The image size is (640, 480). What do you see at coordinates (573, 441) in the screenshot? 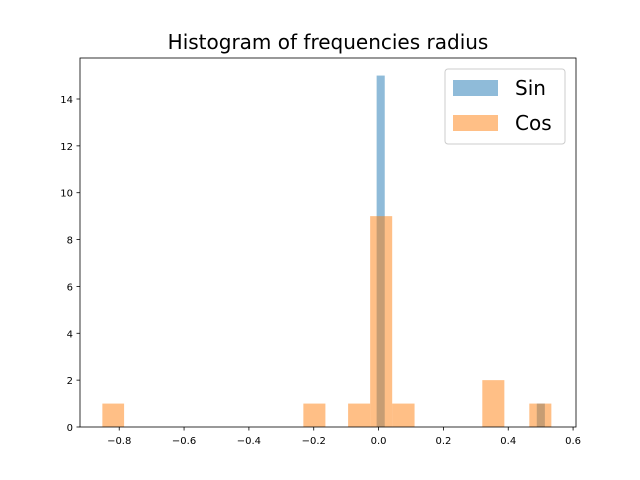
I see `x-tick-label: 0.6` at bounding box center [573, 441].